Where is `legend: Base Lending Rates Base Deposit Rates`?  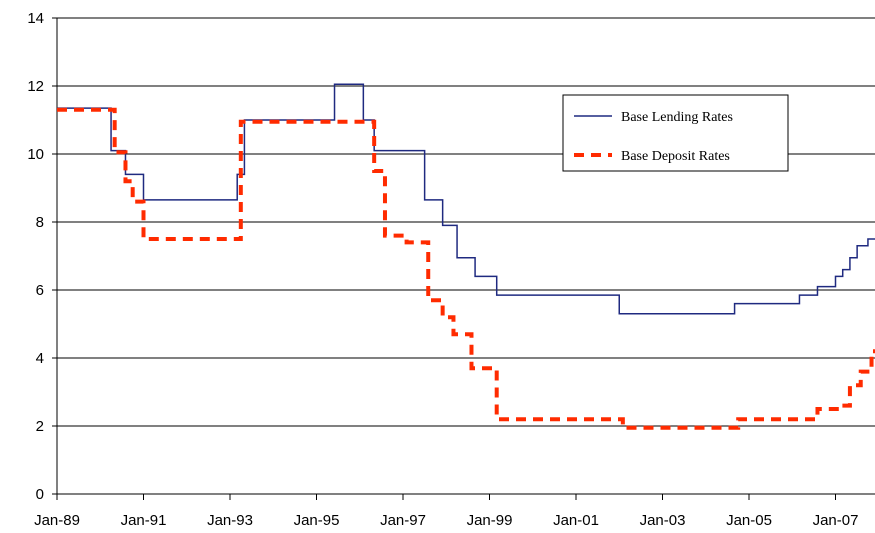 legend: Base Lending Rates Base Deposit Rates is located at coordinates (675, 133).